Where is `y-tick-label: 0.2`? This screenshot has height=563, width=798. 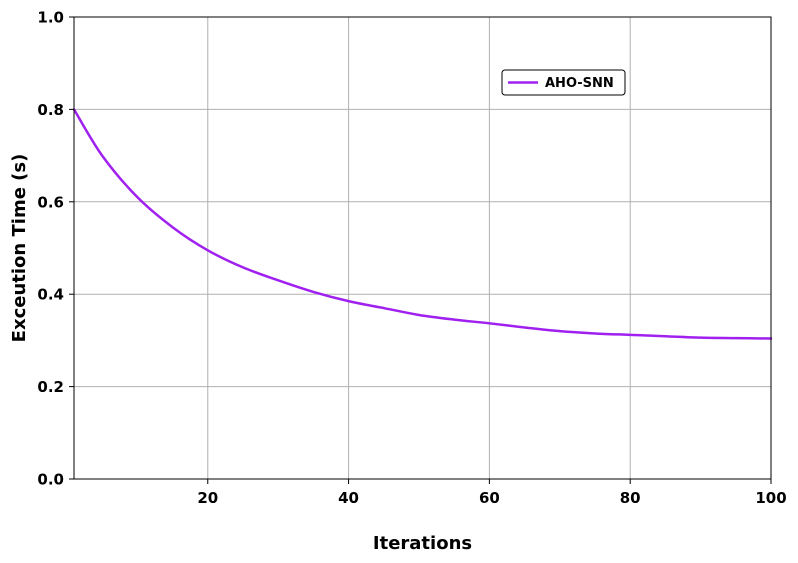
y-tick-label: 0.2 is located at coordinates (50, 387).